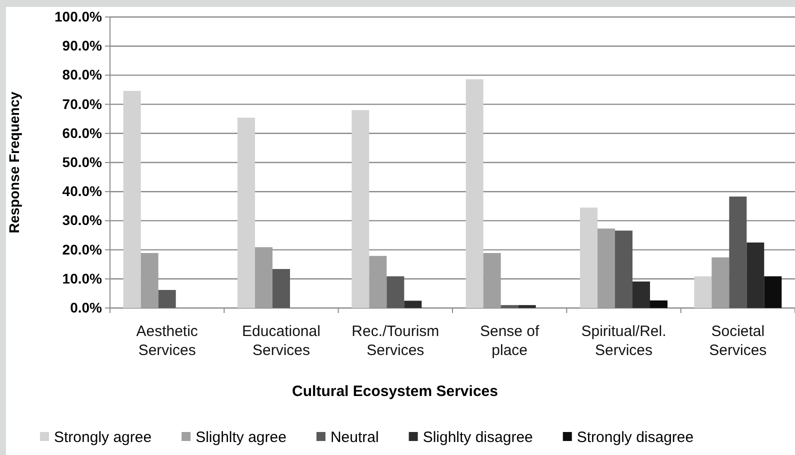 The width and height of the screenshot is (795, 455). Describe the element at coordinates (354, 437) in the screenshot. I see `legend-label: Neutral` at that location.